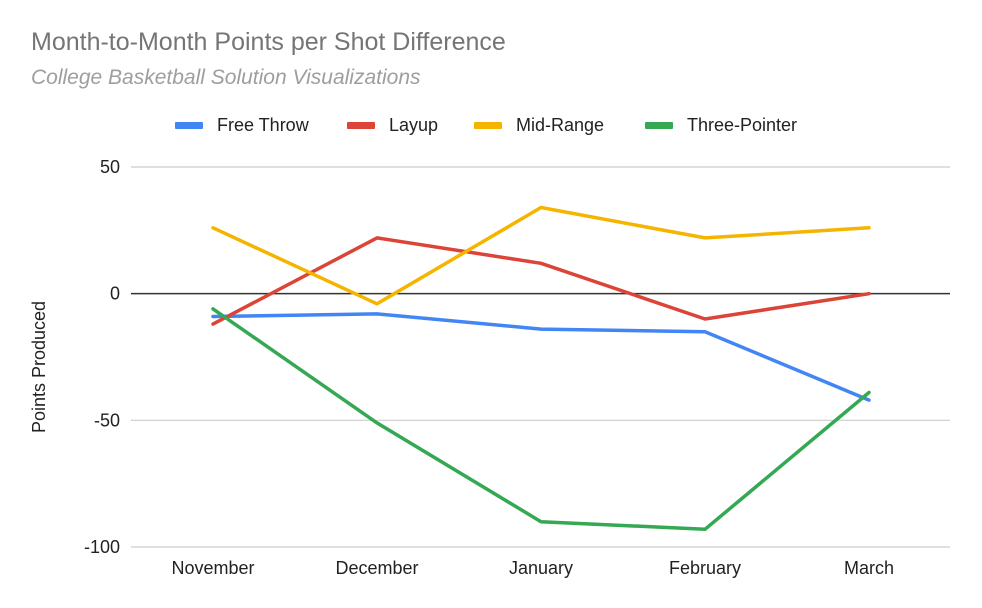 This screenshot has height=608, width=982. What do you see at coordinates (102, 547) in the screenshot?
I see `y-tick-label: -100` at bounding box center [102, 547].